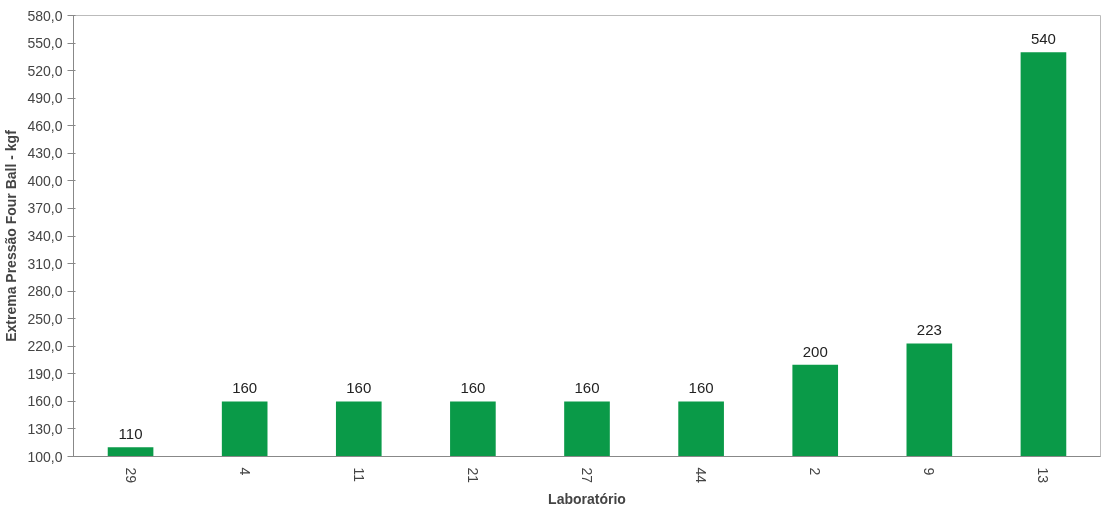 Image resolution: width=1118 pixels, height=515 pixels. I want to click on x-tick-label: 44, so click(701, 475).